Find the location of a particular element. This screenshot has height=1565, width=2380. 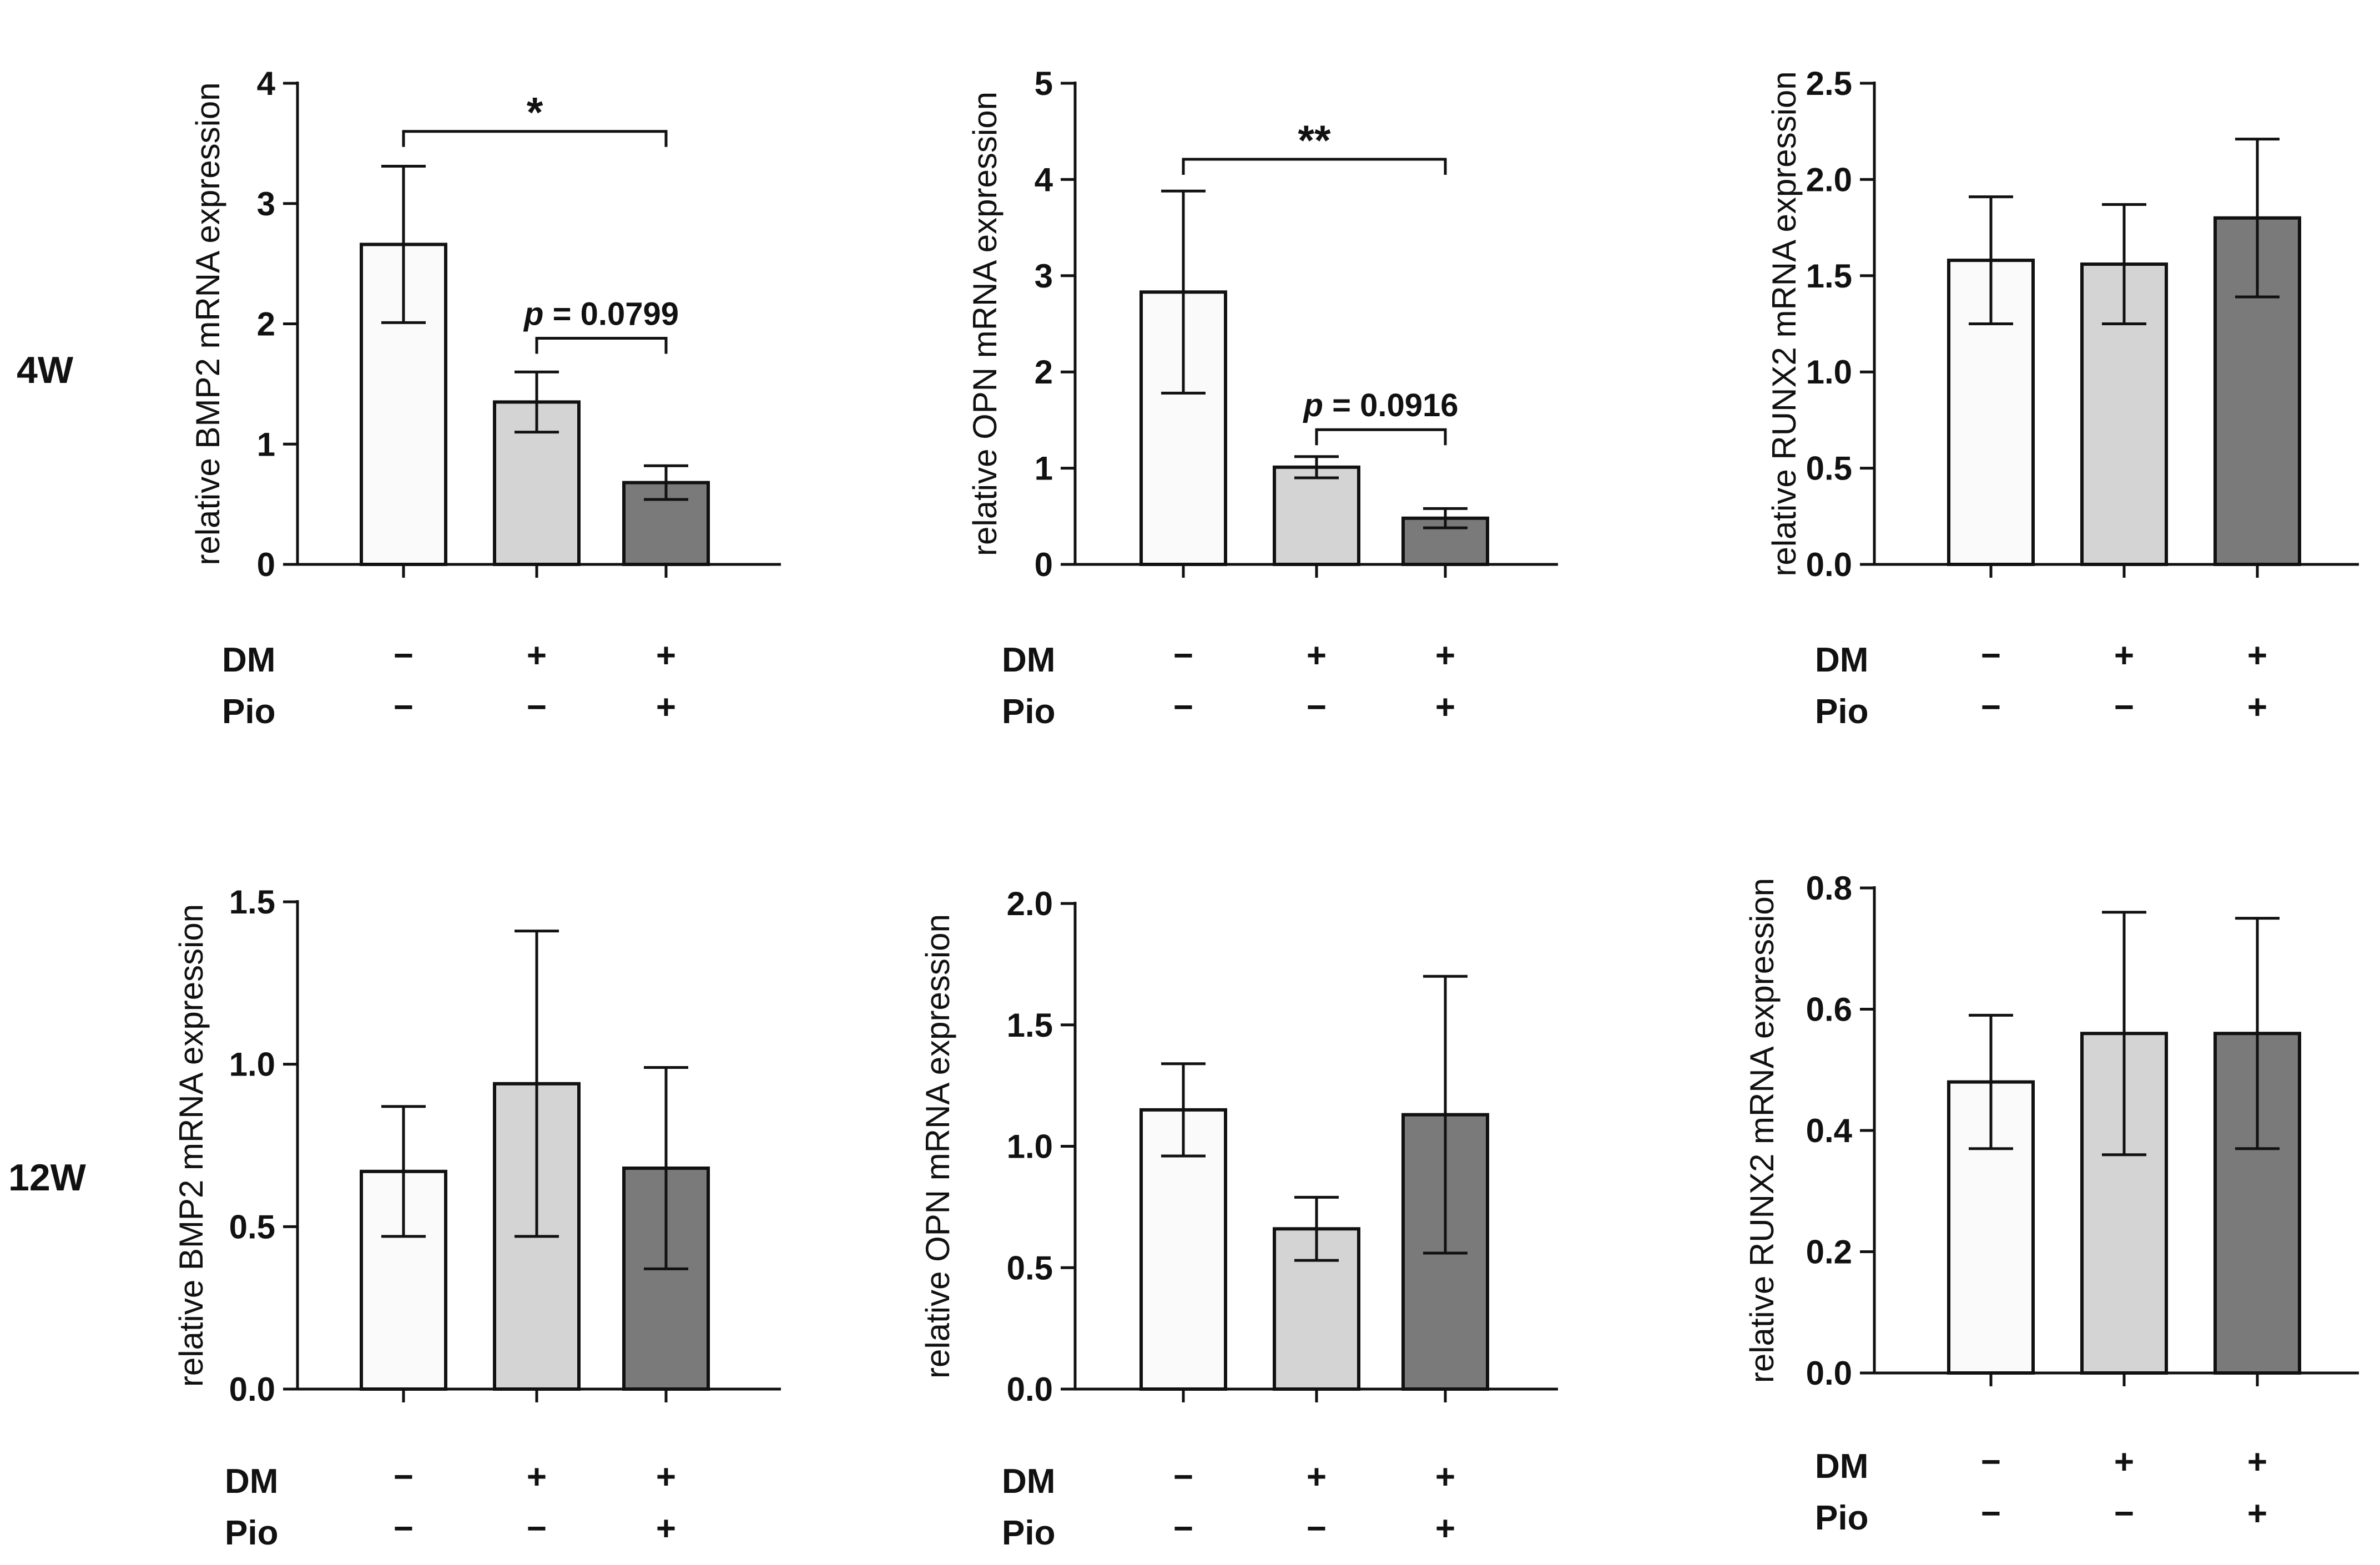

y-tick-label: 5 is located at coordinates (1044, 83).